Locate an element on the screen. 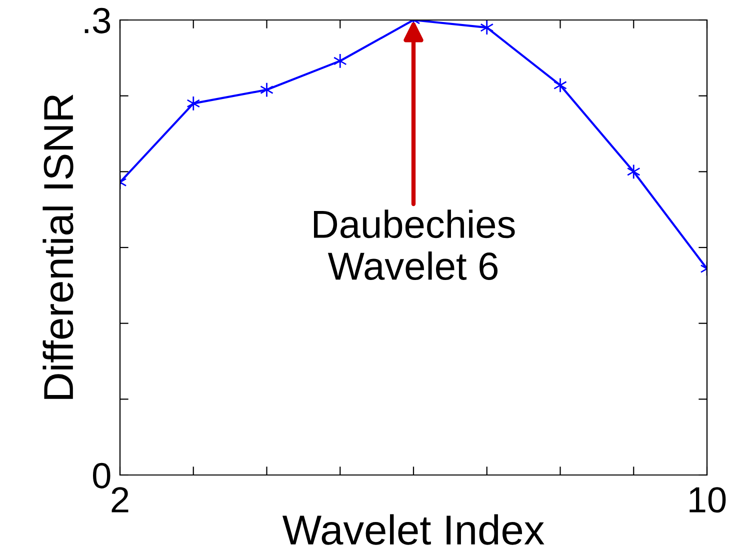  x-tick-label: 10 is located at coordinates (708, 500).